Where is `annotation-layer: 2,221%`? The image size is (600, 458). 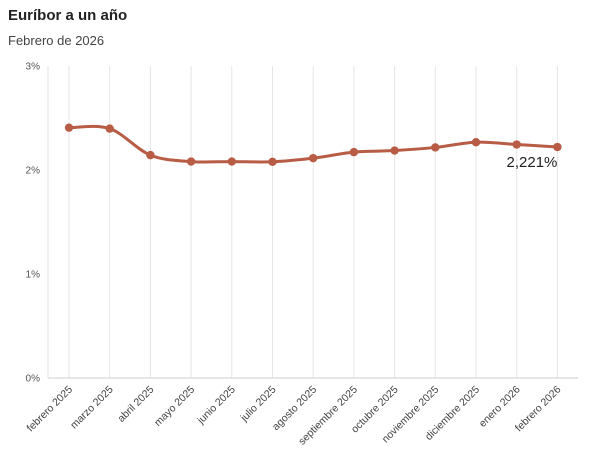
annotation-layer: 2,221% is located at coordinates (532, 162).